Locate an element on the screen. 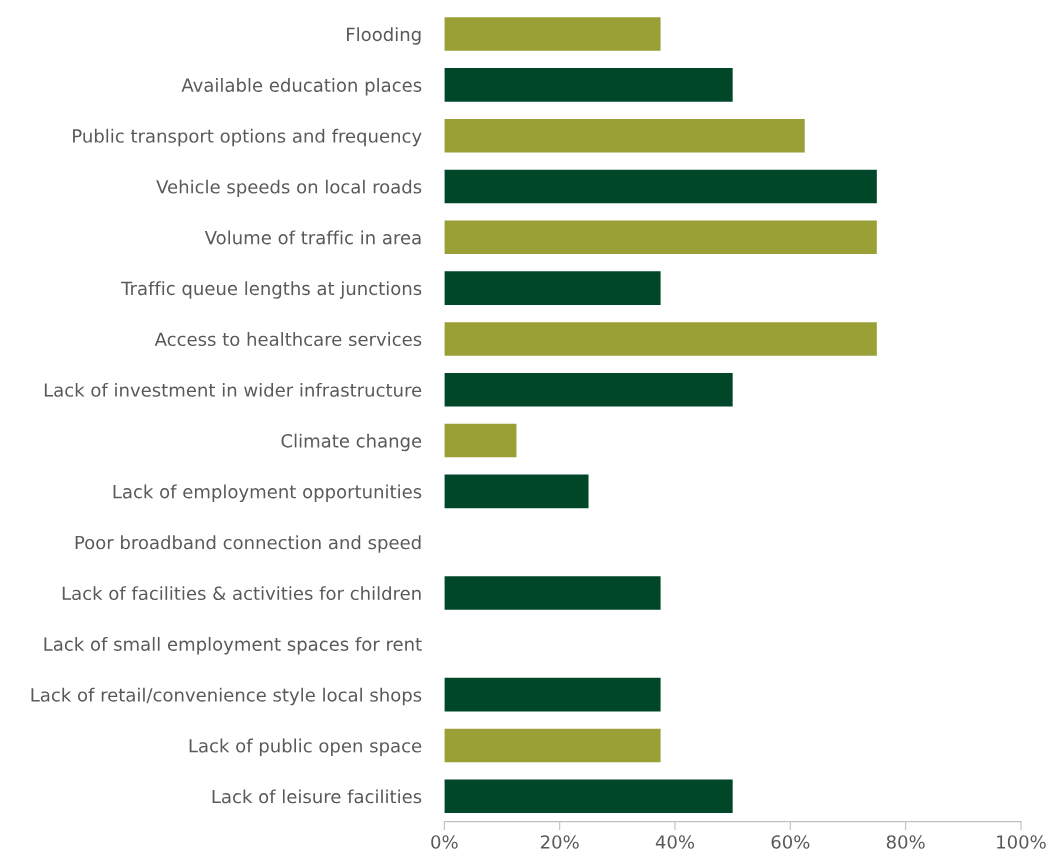 Image resolution: width=1058 pixels, height=864 pixels. y-tick-label: Lack of employment opportunities is located at coordinates (267, 493).